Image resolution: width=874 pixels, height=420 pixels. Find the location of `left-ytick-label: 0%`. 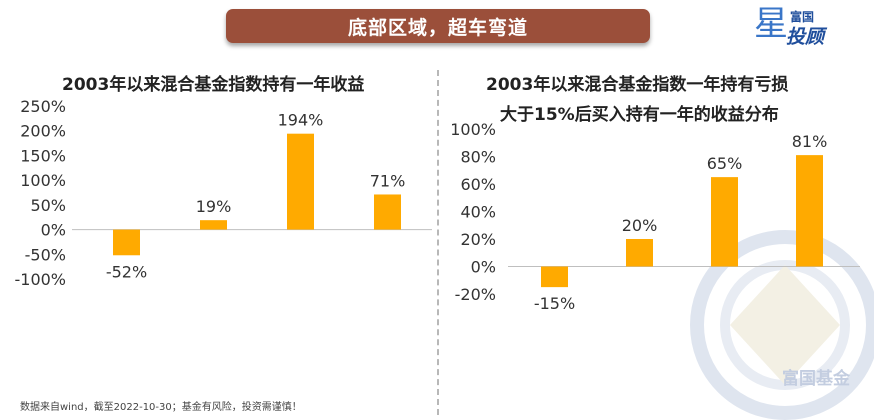

left-ytick-label: 0% is located at coordinates (53, 230).